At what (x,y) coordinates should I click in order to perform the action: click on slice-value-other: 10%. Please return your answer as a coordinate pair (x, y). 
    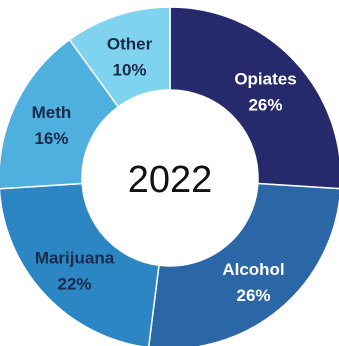
    Looking at the image, I should click on (130, 69).